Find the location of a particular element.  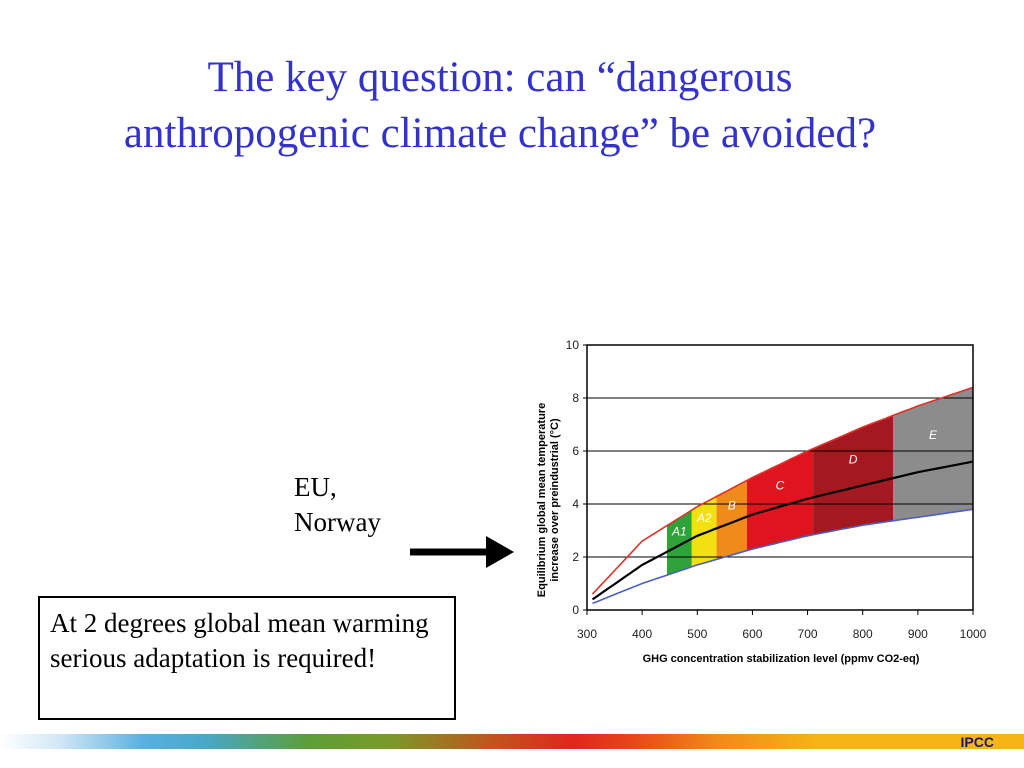

footer-color-bar is located at coordinates (512, 741).